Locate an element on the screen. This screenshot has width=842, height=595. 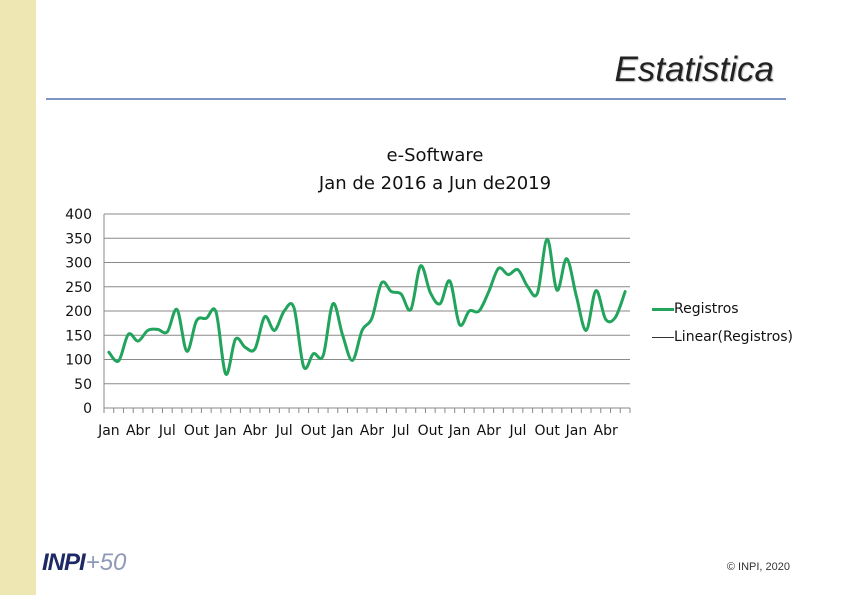
series-line-registros is located at coordinates (367, 306).